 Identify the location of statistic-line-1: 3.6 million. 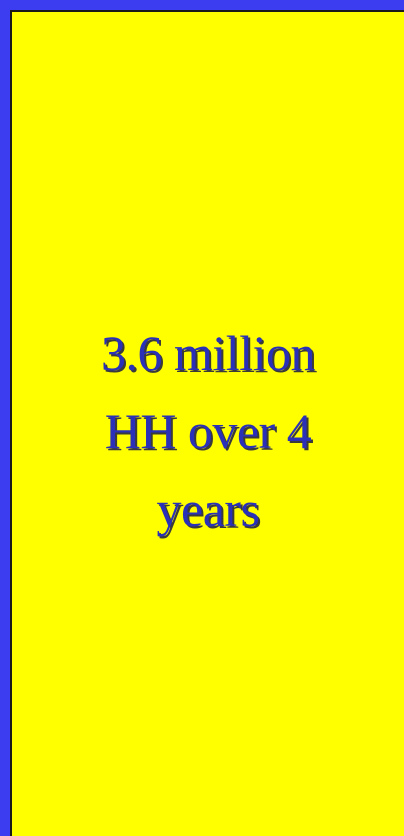
(208, 353).